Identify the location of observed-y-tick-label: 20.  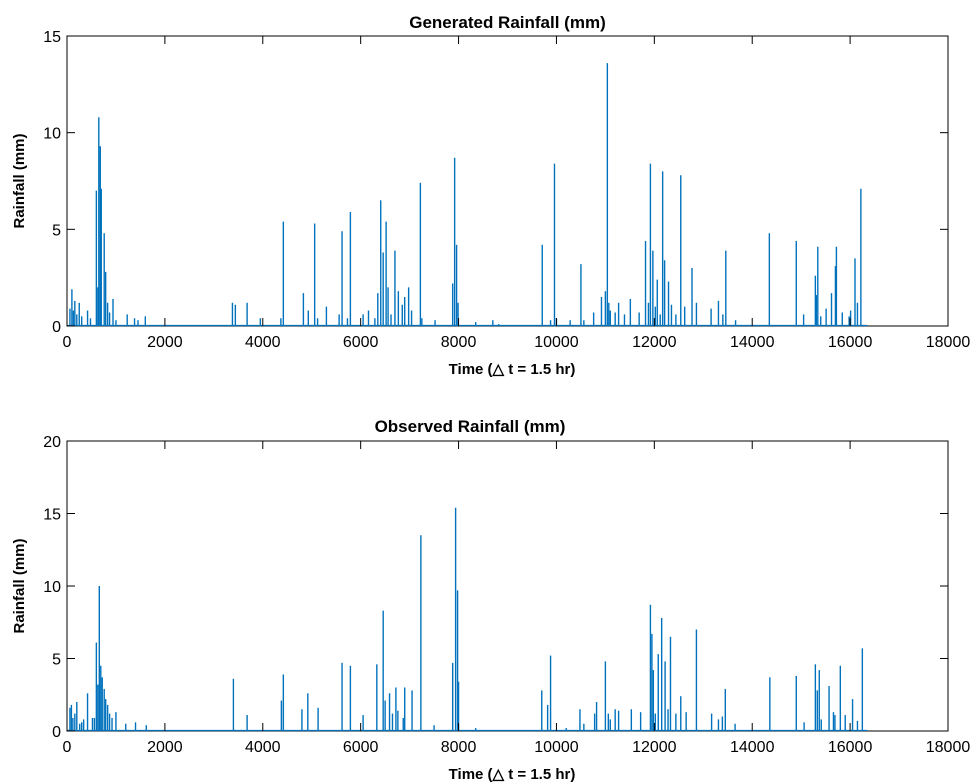
(52, 442).